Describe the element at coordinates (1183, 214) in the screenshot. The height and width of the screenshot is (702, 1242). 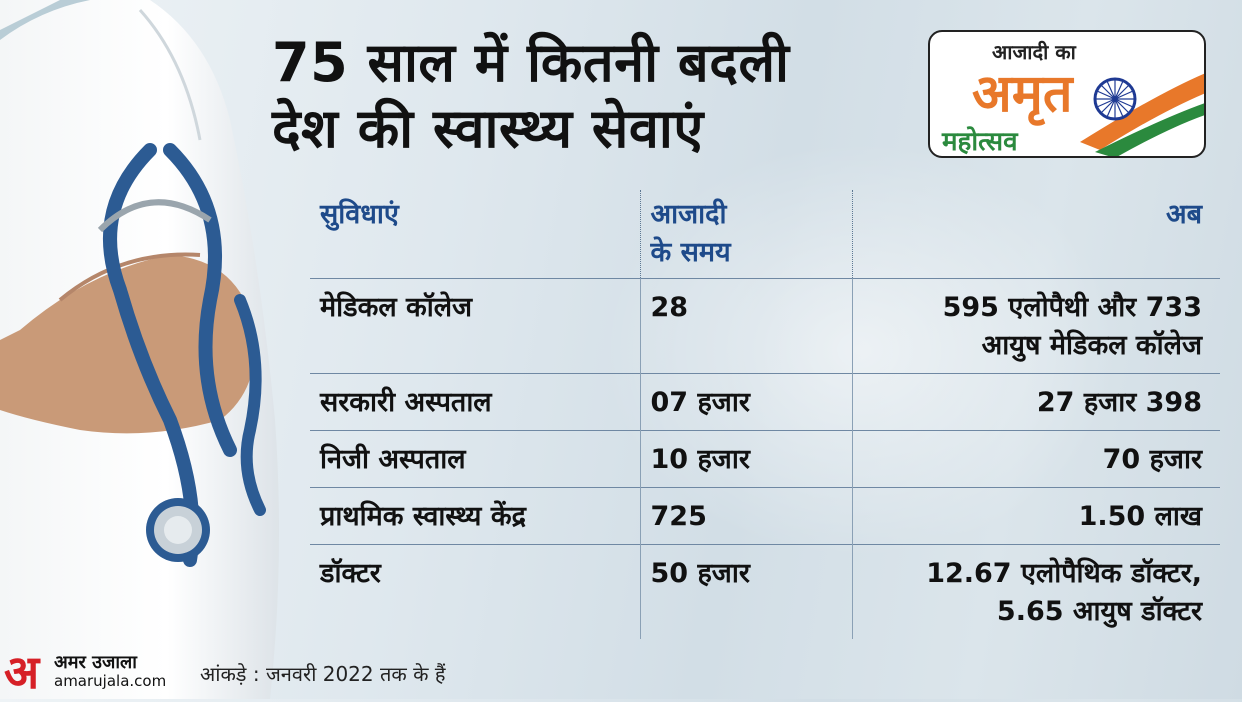
I see `column-header-now: अब` at that location.